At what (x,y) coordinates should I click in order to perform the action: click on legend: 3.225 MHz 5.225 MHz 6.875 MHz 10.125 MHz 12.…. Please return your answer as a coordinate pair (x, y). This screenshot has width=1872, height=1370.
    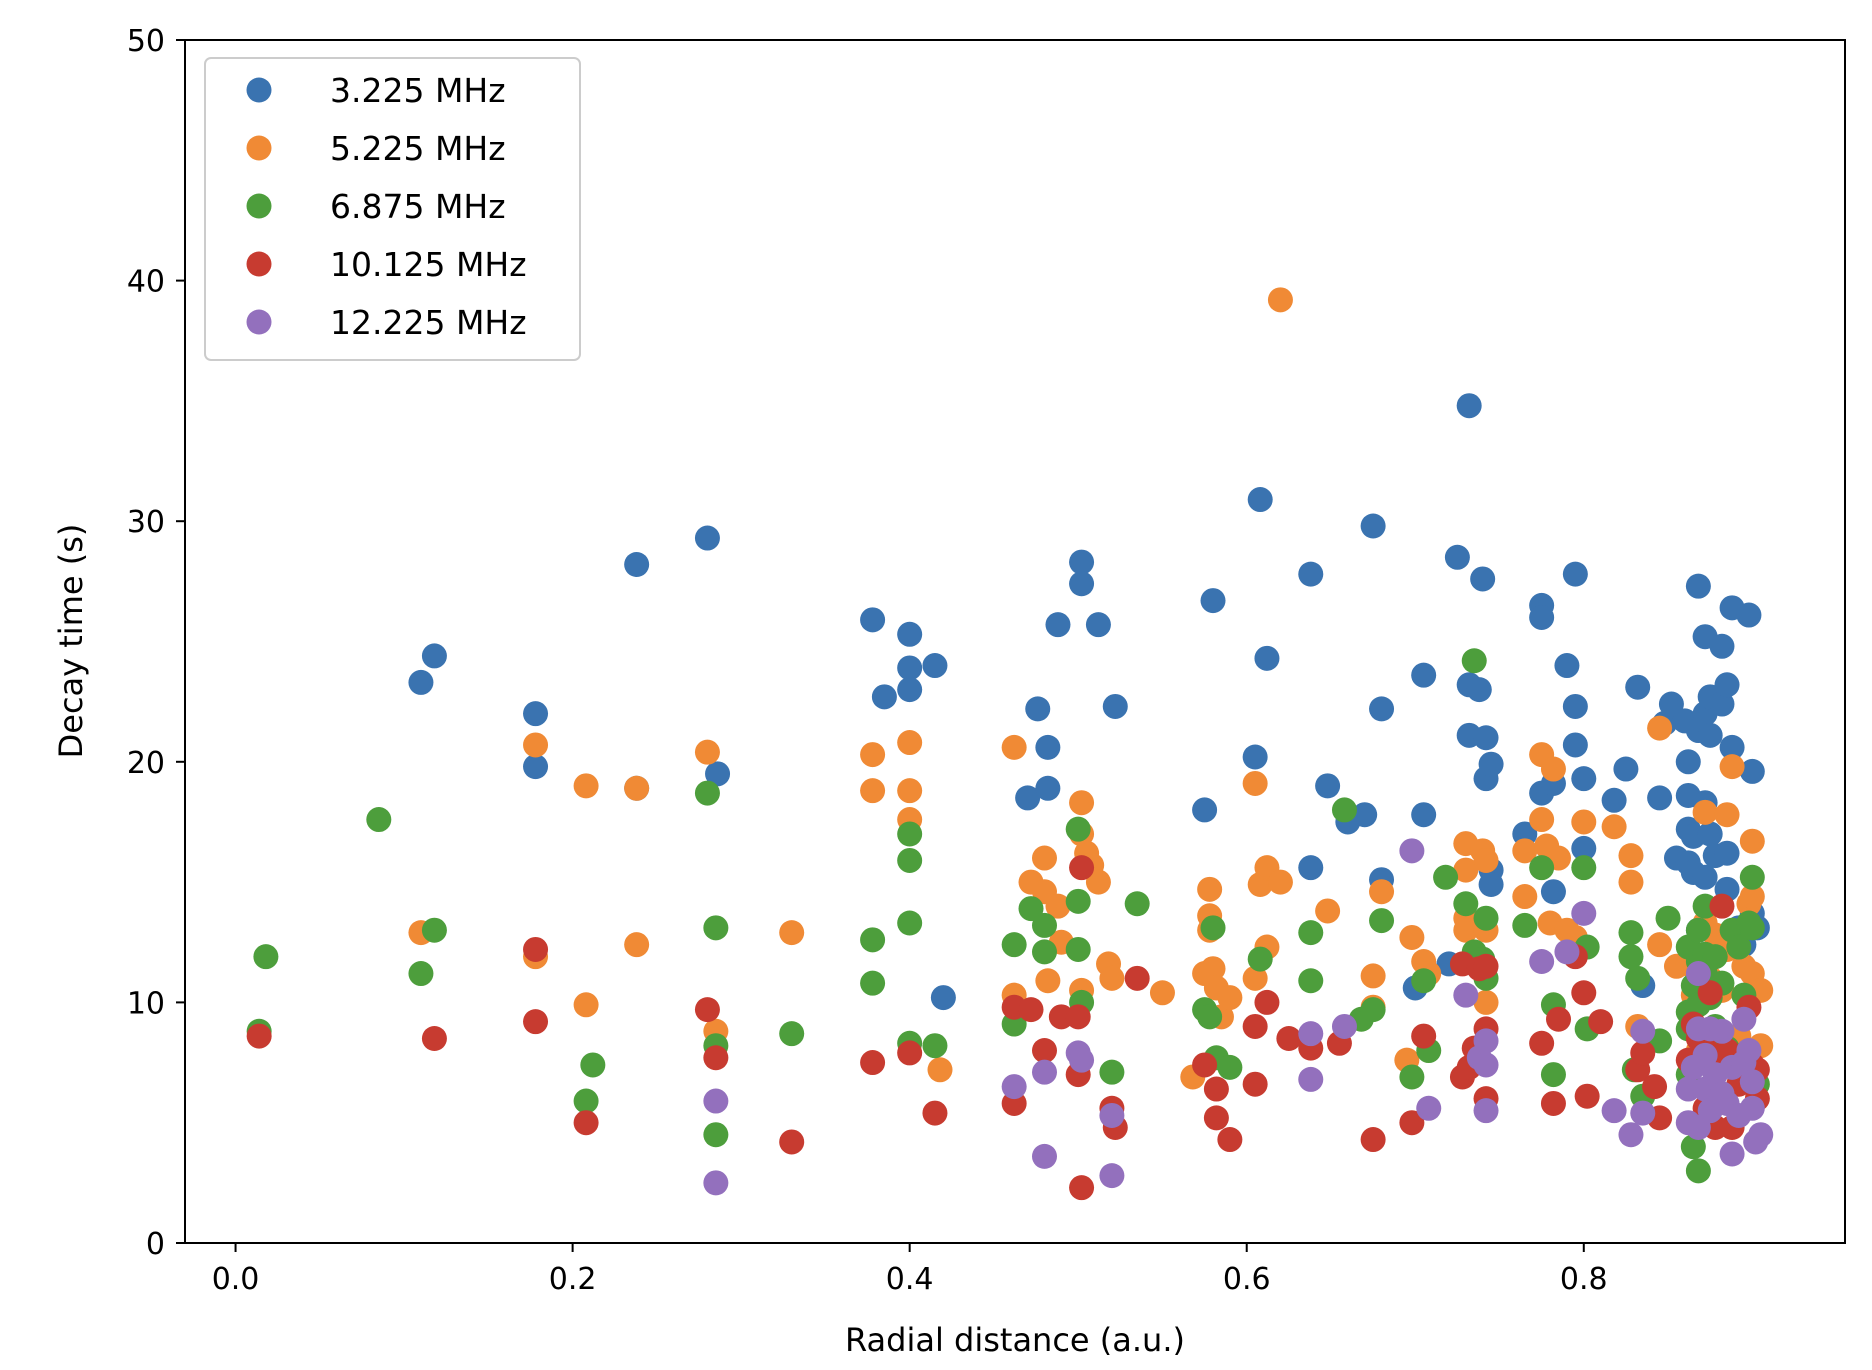
    Looking at the image, I should click on (392, 209).